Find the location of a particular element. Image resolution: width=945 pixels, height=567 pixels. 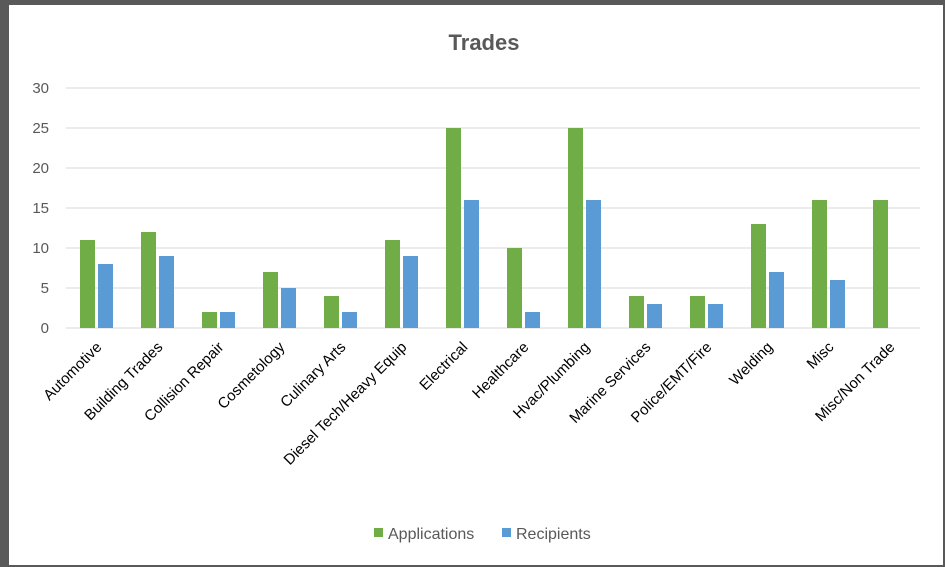

x-category-label: Automotive is located at coordinates (72, 371).